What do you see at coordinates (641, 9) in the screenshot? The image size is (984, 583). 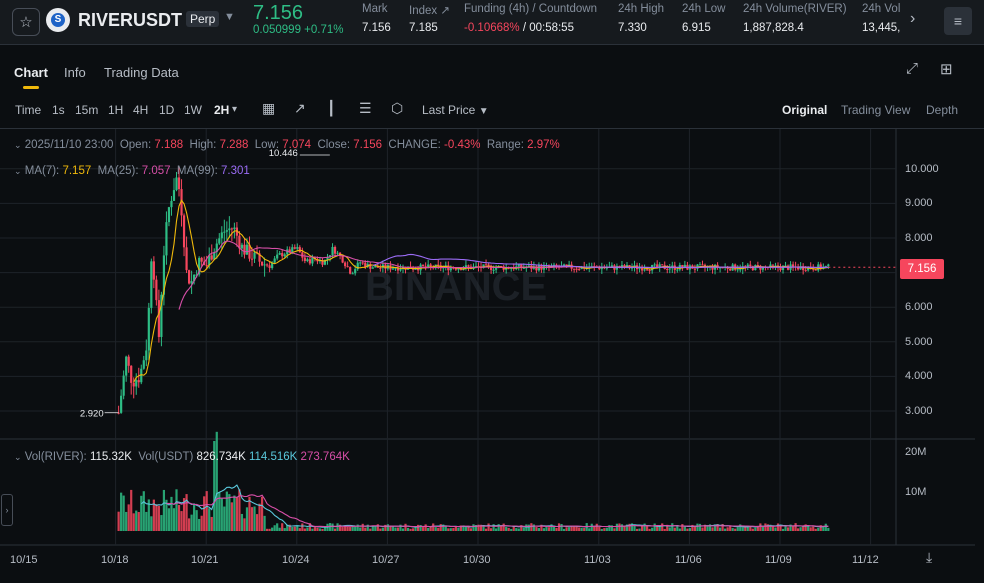 I see `stat-label-24h-high: 24h High` at bounding box center [641, 9].